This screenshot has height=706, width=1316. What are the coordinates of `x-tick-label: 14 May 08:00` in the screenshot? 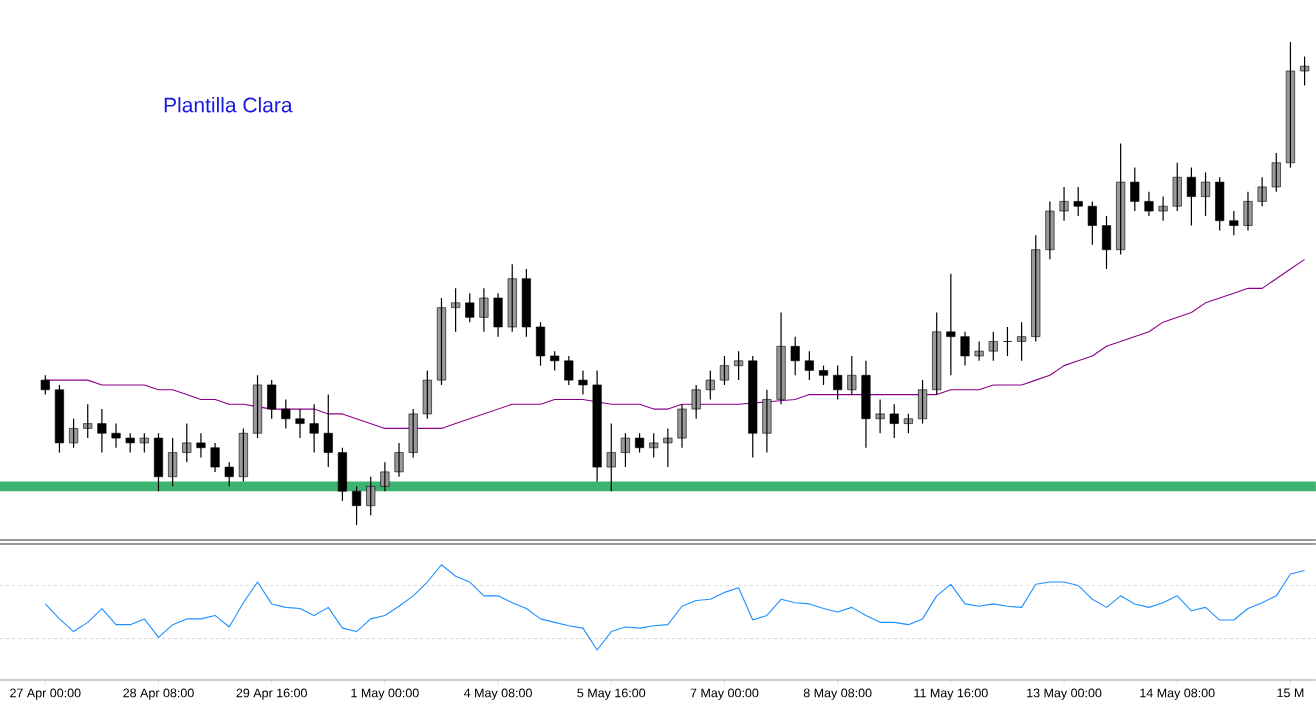 It's located at (1177, 694).